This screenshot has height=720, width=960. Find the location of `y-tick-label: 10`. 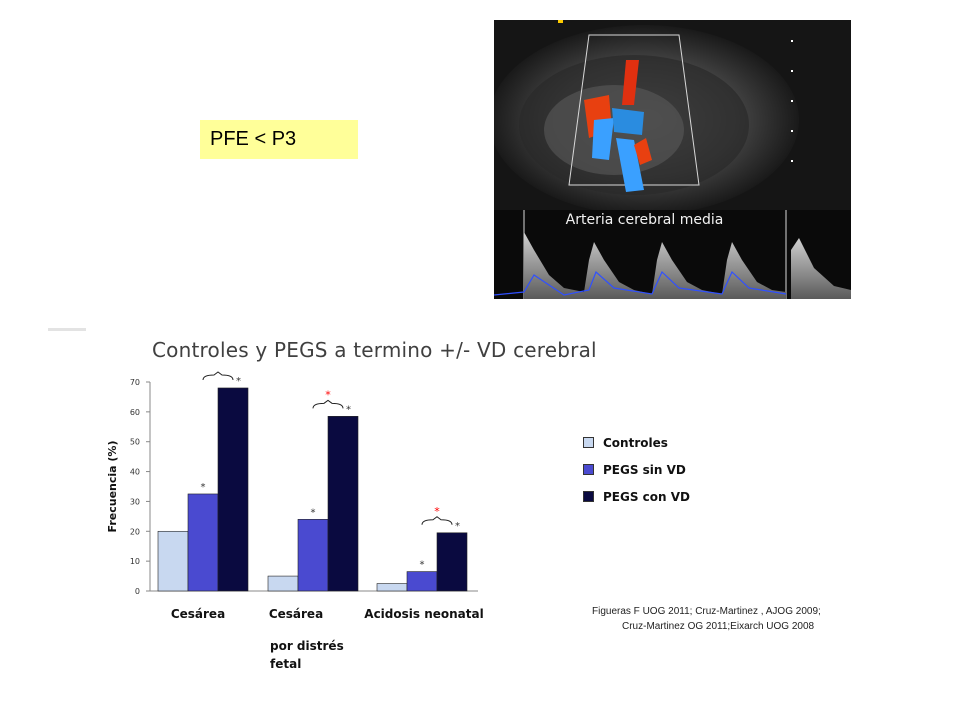

y-tick-label: 10 is located at coordinates (135, 561).